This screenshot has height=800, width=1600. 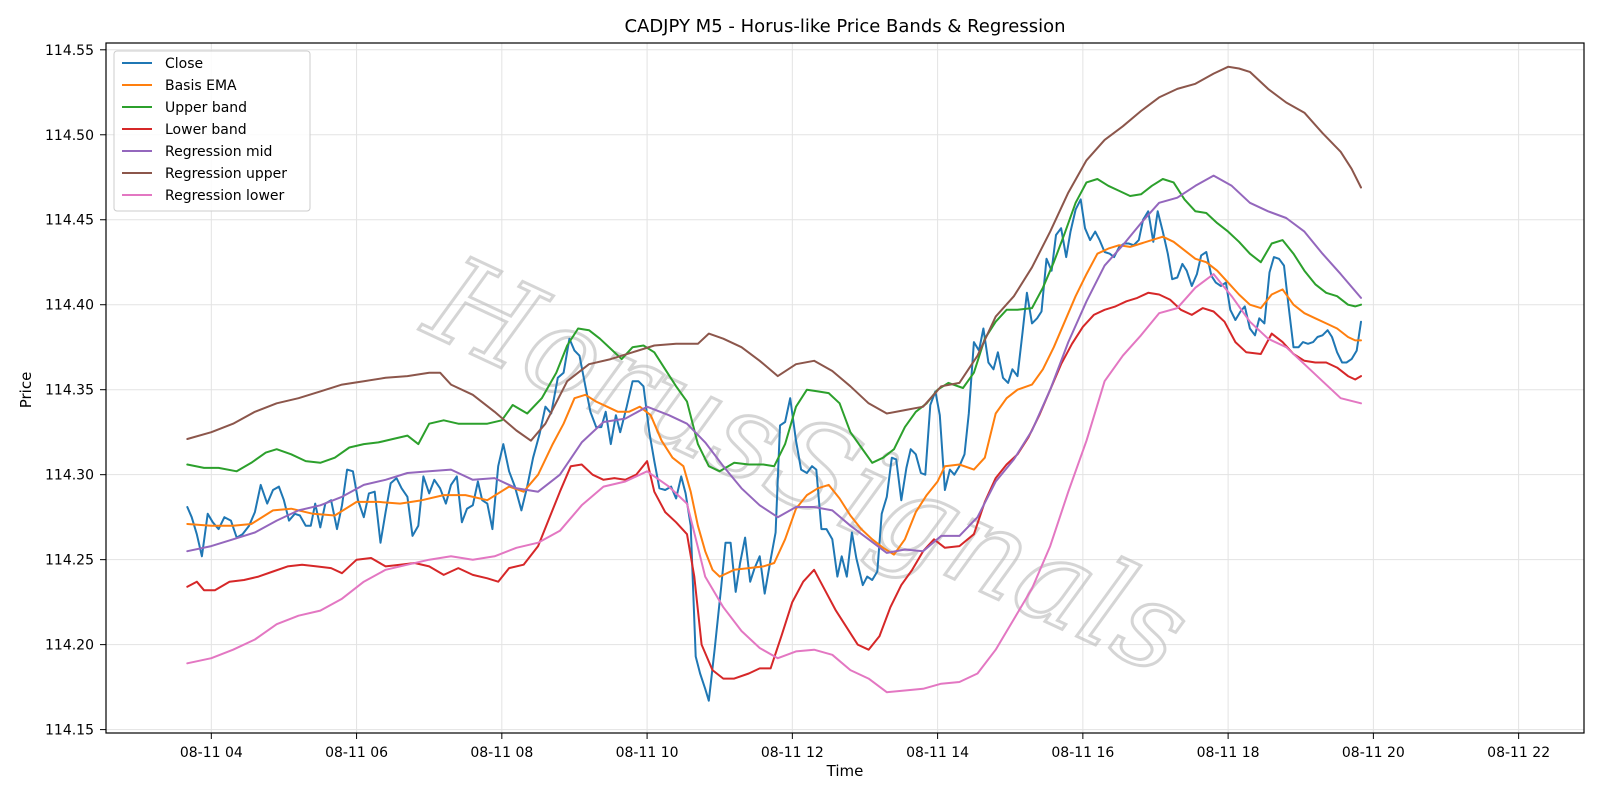 What do you see at coordinates (356, 753) in the screenshot?
I see `x-tick-label: 08-11 06` at bounding box center [356, 753].